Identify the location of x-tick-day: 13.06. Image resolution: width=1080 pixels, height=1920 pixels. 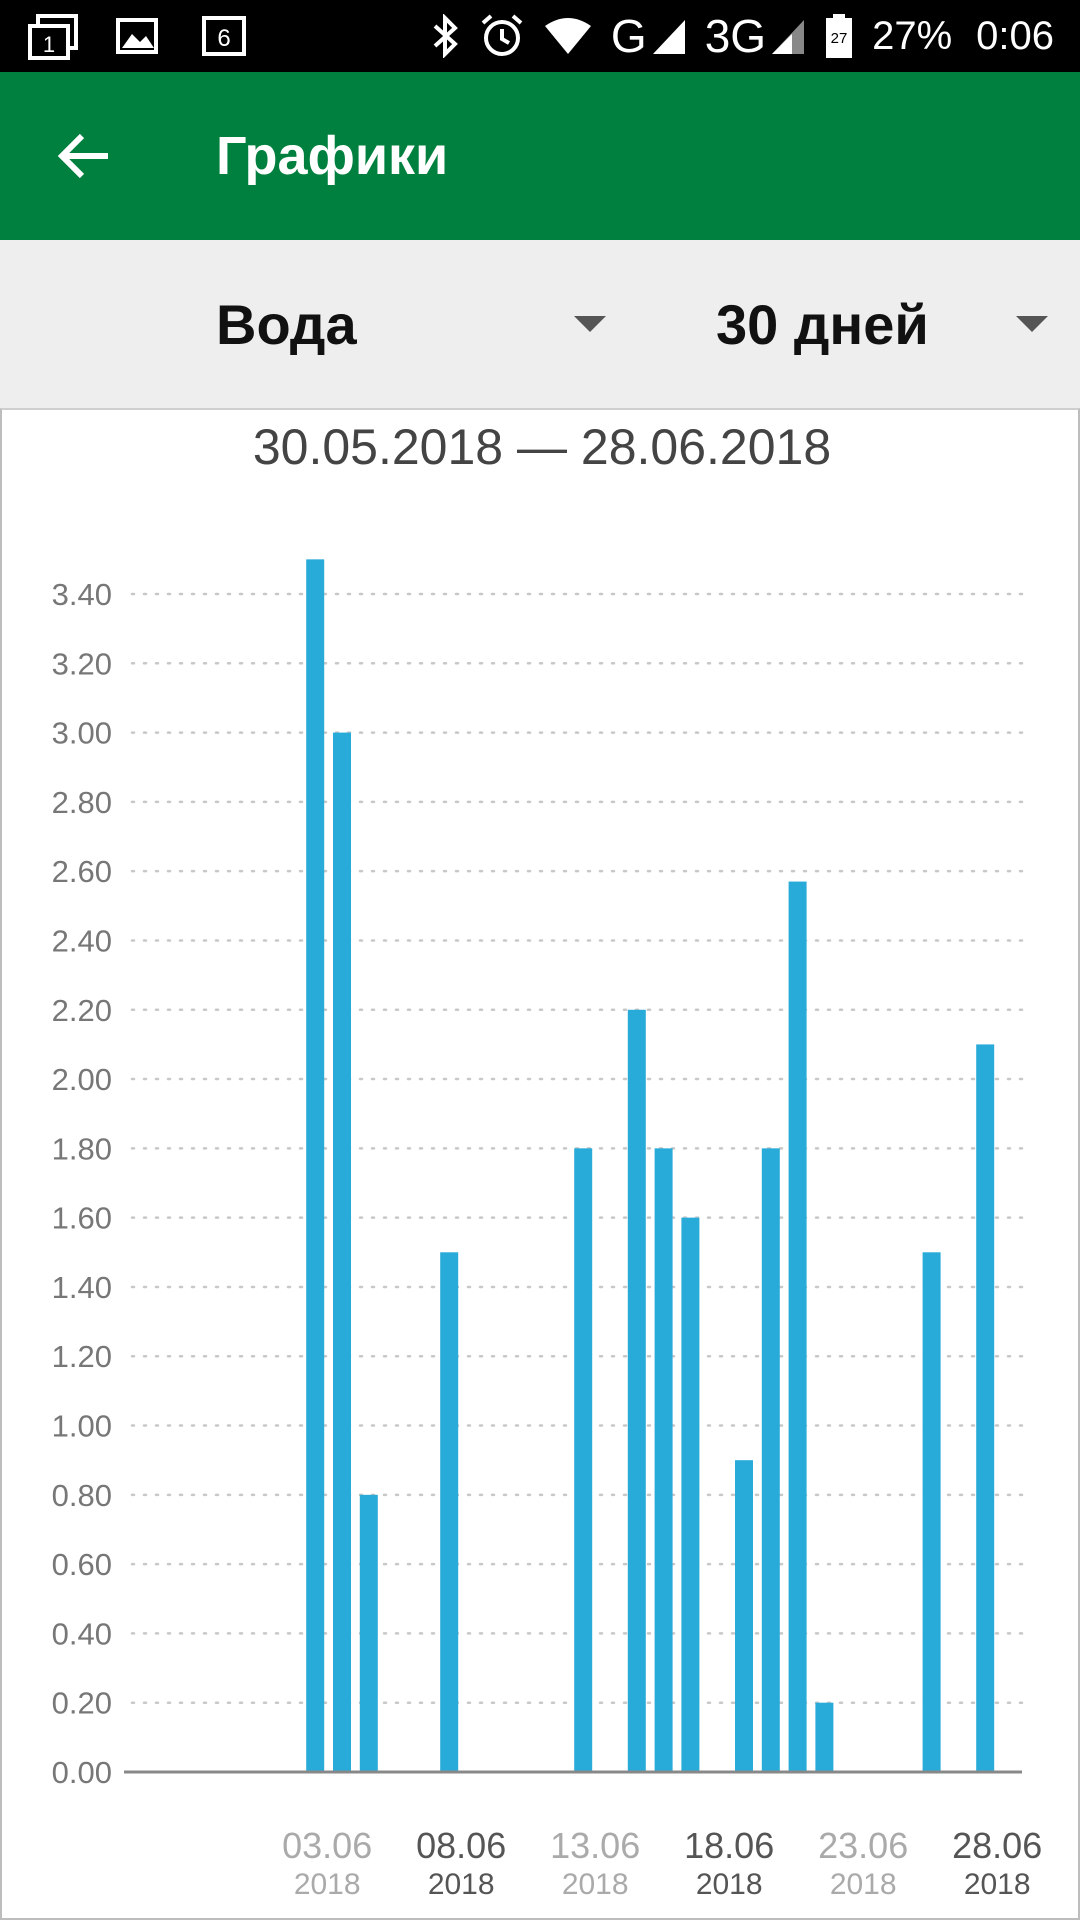
(595, 1845).